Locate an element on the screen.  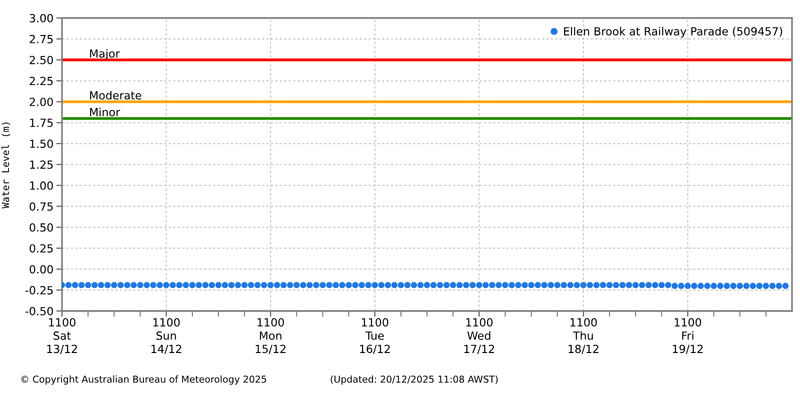
ref-line-label: Major is located at coordinates (105, 54).